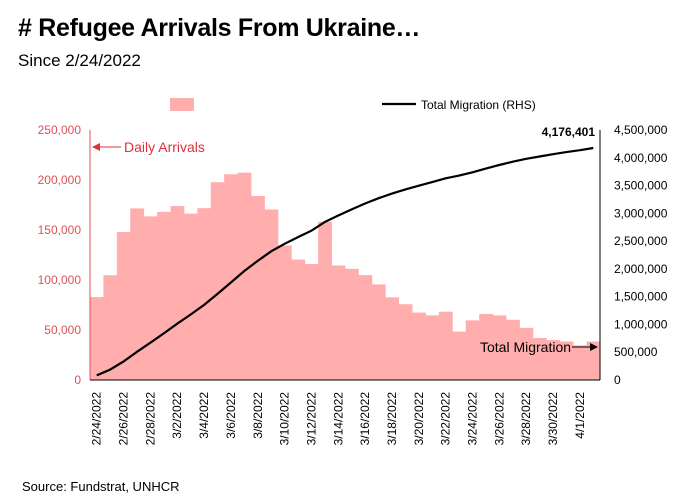 The width and height of the screenshot is (676, 504). What do you see at coordinates (459, 355) in the screenshot?
I see `bar-3/23/2022` at bounding box center [459, 355].